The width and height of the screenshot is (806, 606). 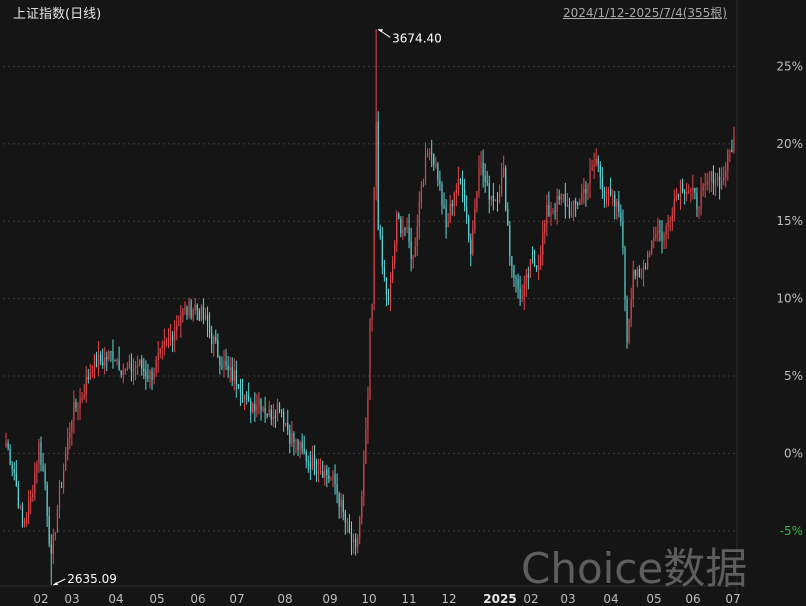 I want to click on date-range: 2024/1/12-2025/7/4(355根), so click(x=644, y=13).